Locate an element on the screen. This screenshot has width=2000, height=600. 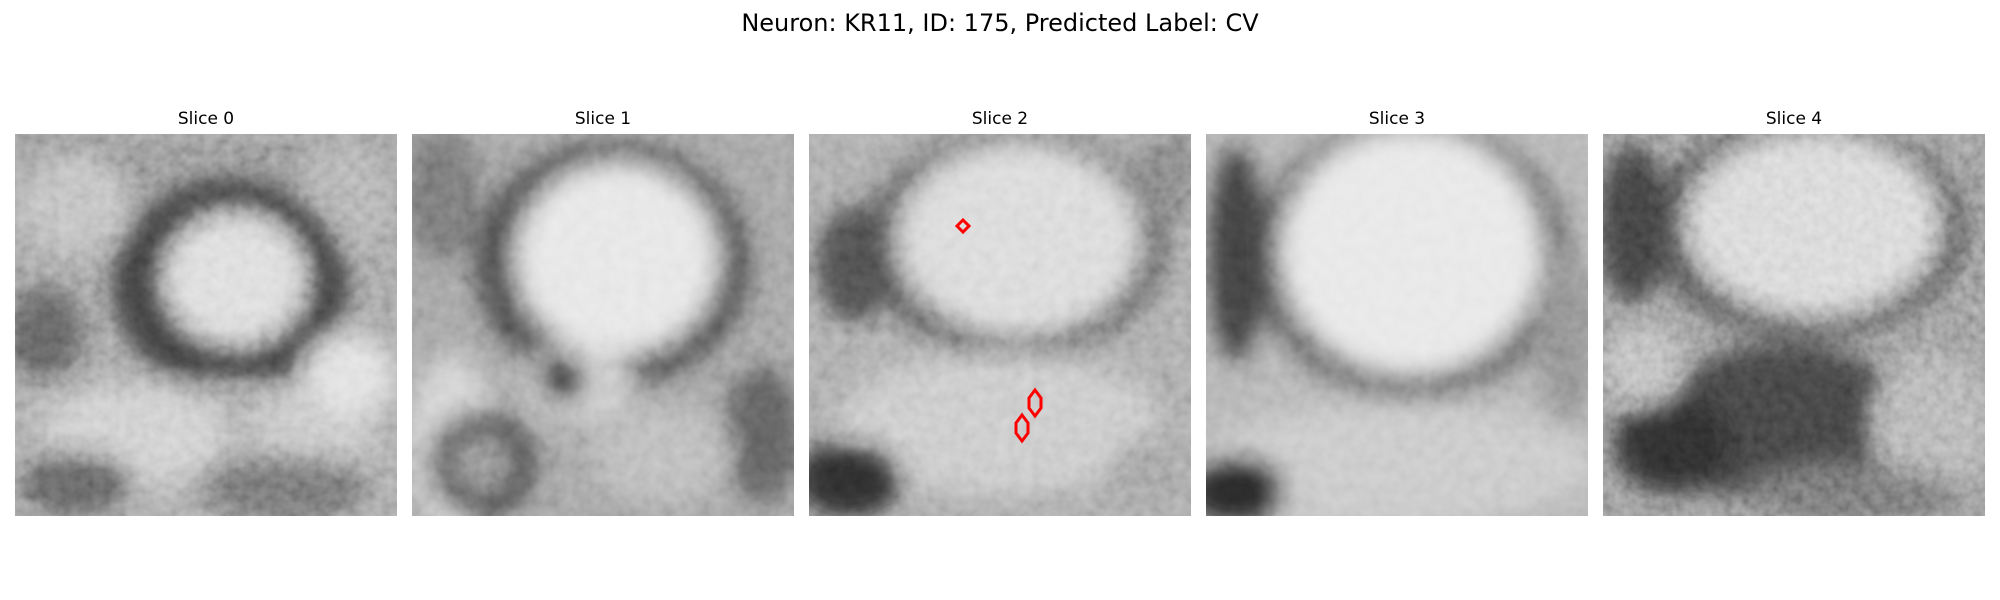
slice-panel-4: Slice 4 is located at coordinates (1794, 312).